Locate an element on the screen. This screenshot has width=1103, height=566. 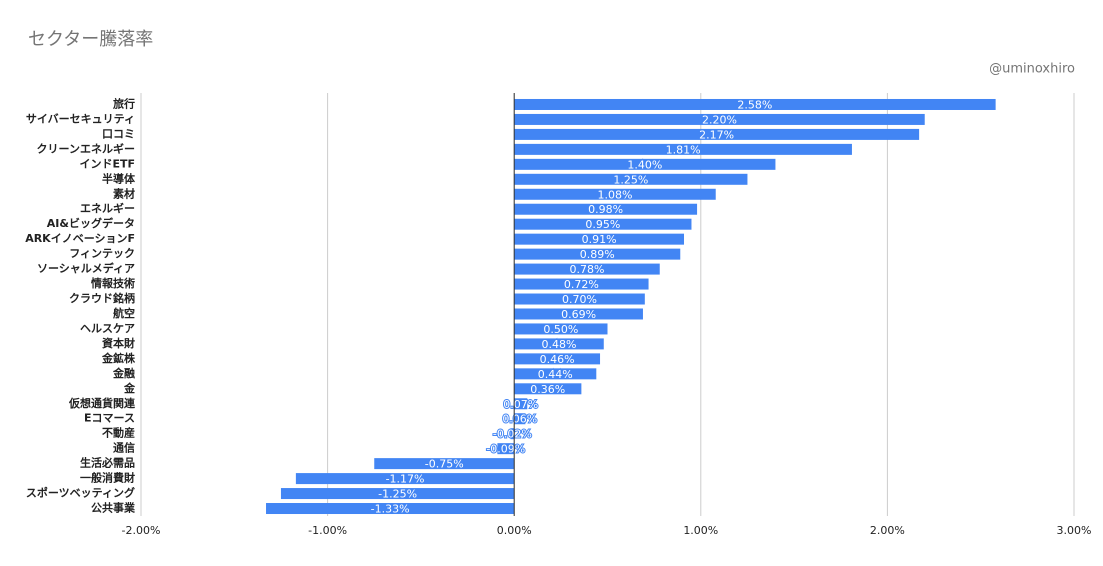
y-tick-label: 金 is located at coordinates (129, 388).